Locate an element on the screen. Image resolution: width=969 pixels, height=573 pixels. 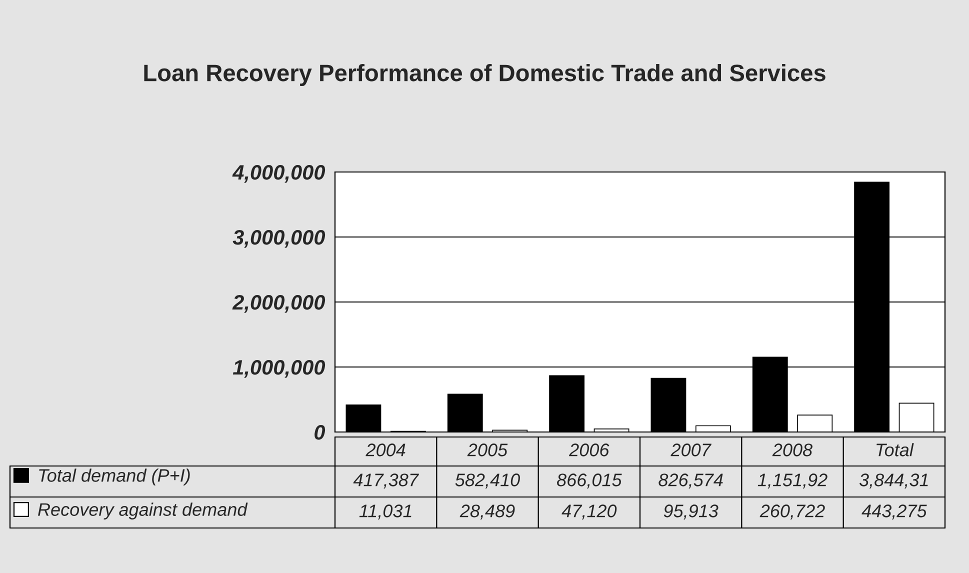
data-label: 417,387 is located at coordinates (386, 481).